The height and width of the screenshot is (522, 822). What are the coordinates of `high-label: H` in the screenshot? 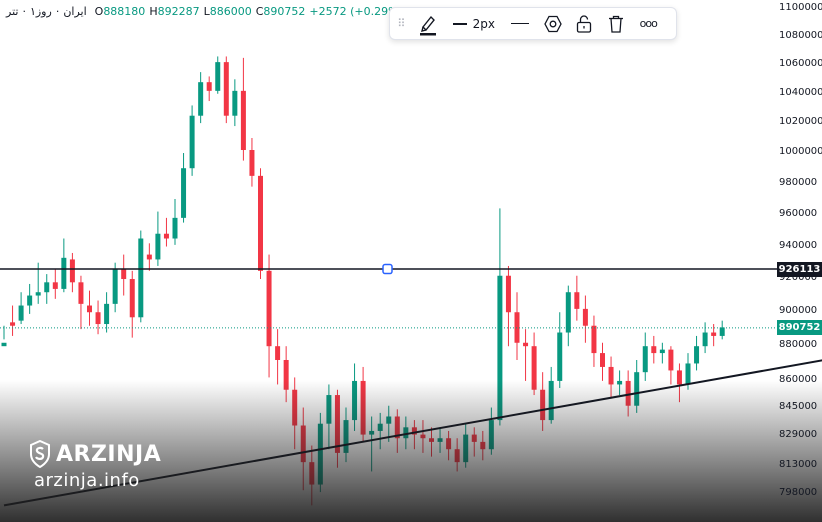 It's located at (153, 11).